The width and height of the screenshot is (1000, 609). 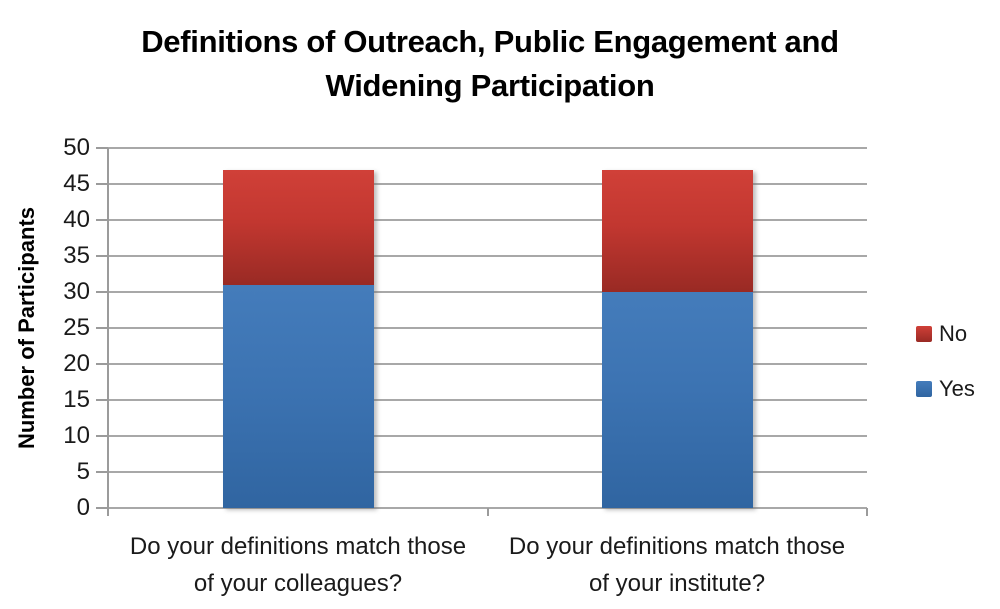 What do you see at coordinates (76, 399) in the screenshot?
I see `y-tick-label: 15` at bounding box center [76, 399].